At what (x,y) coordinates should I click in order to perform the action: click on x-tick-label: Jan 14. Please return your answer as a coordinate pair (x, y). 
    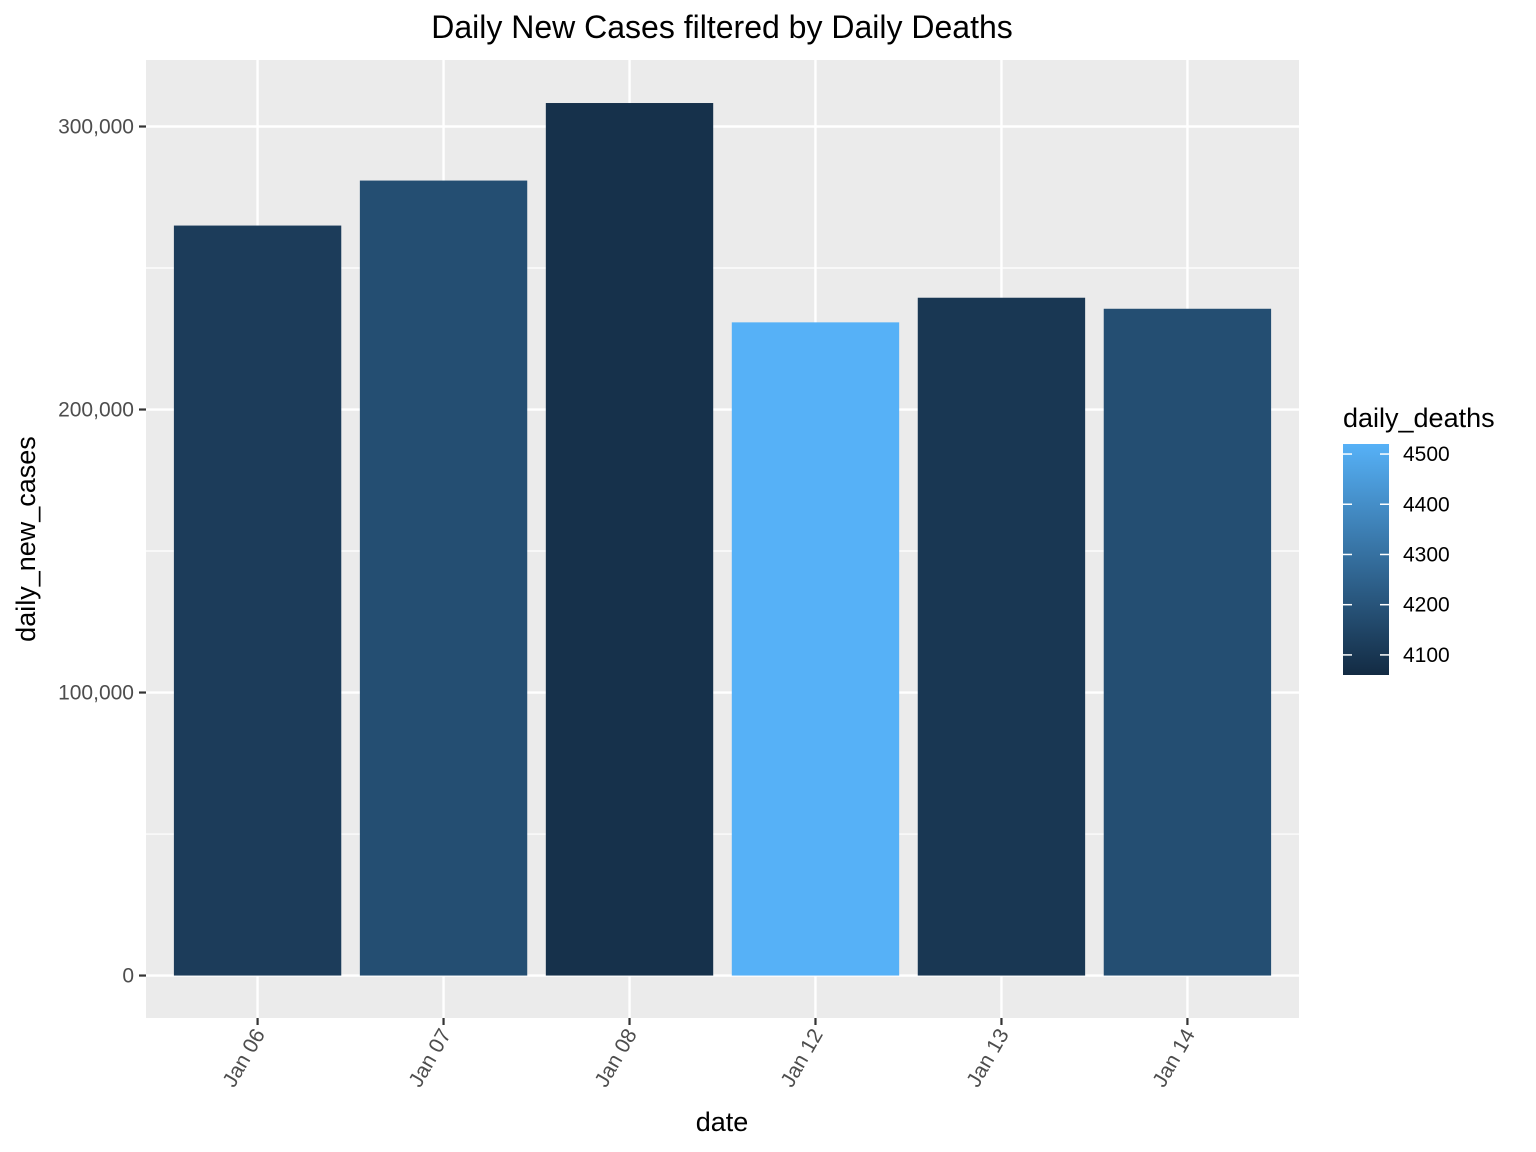
    Looking at the image, I should click on (1174, 1058).